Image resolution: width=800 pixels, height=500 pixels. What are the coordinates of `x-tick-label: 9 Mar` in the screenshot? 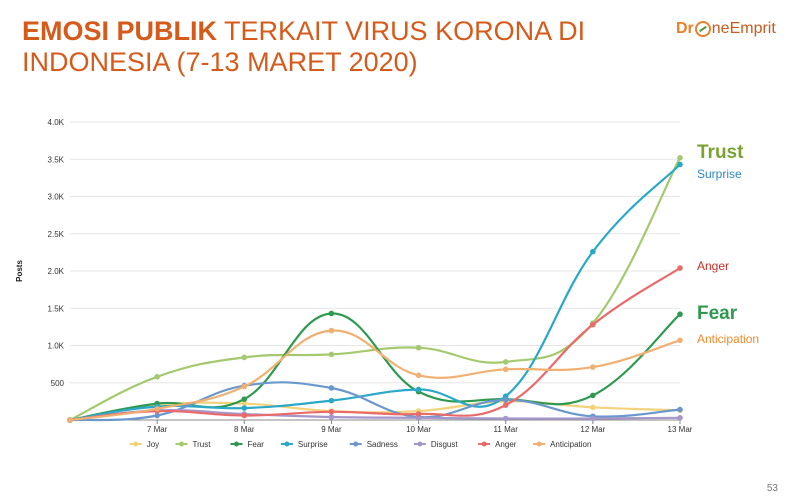 It's located at (331, 429).